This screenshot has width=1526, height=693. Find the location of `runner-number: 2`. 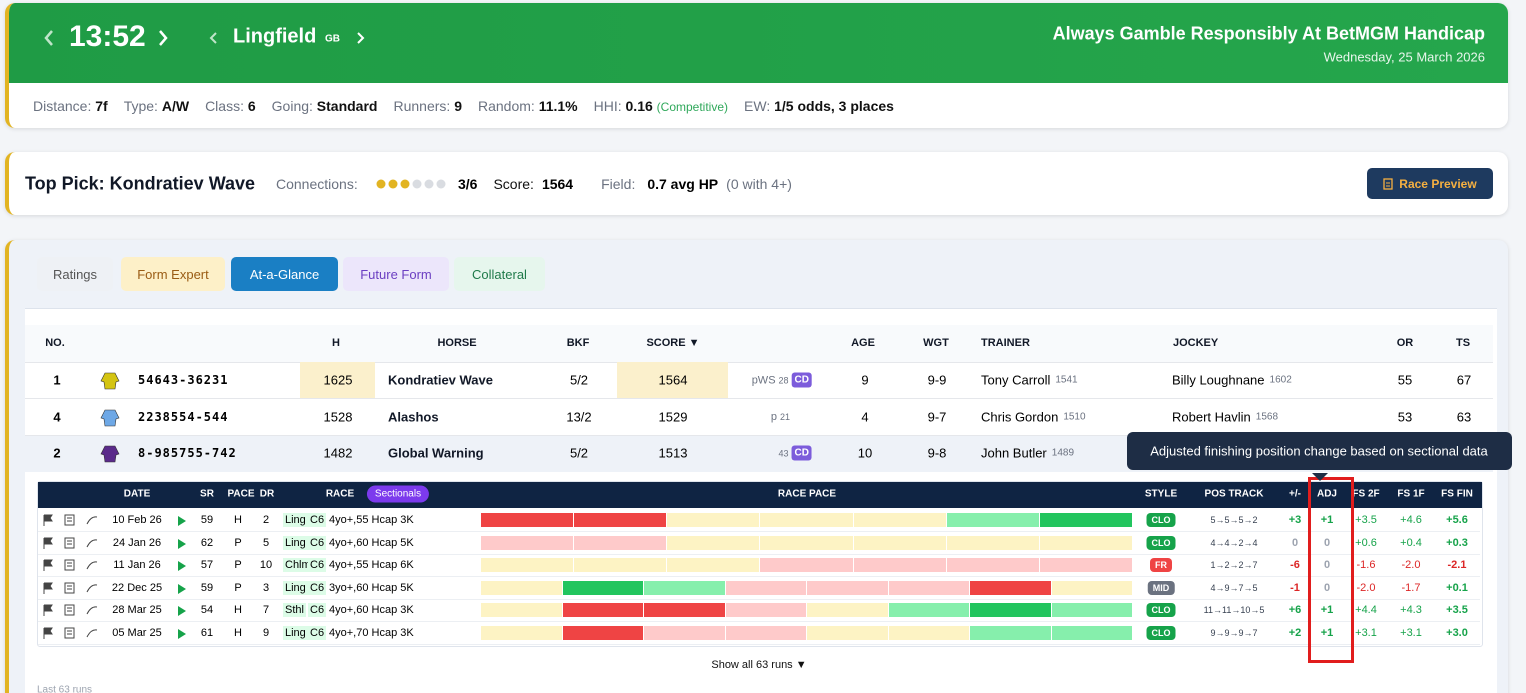

runner-number: 2 is located at coordinates (57, 453).